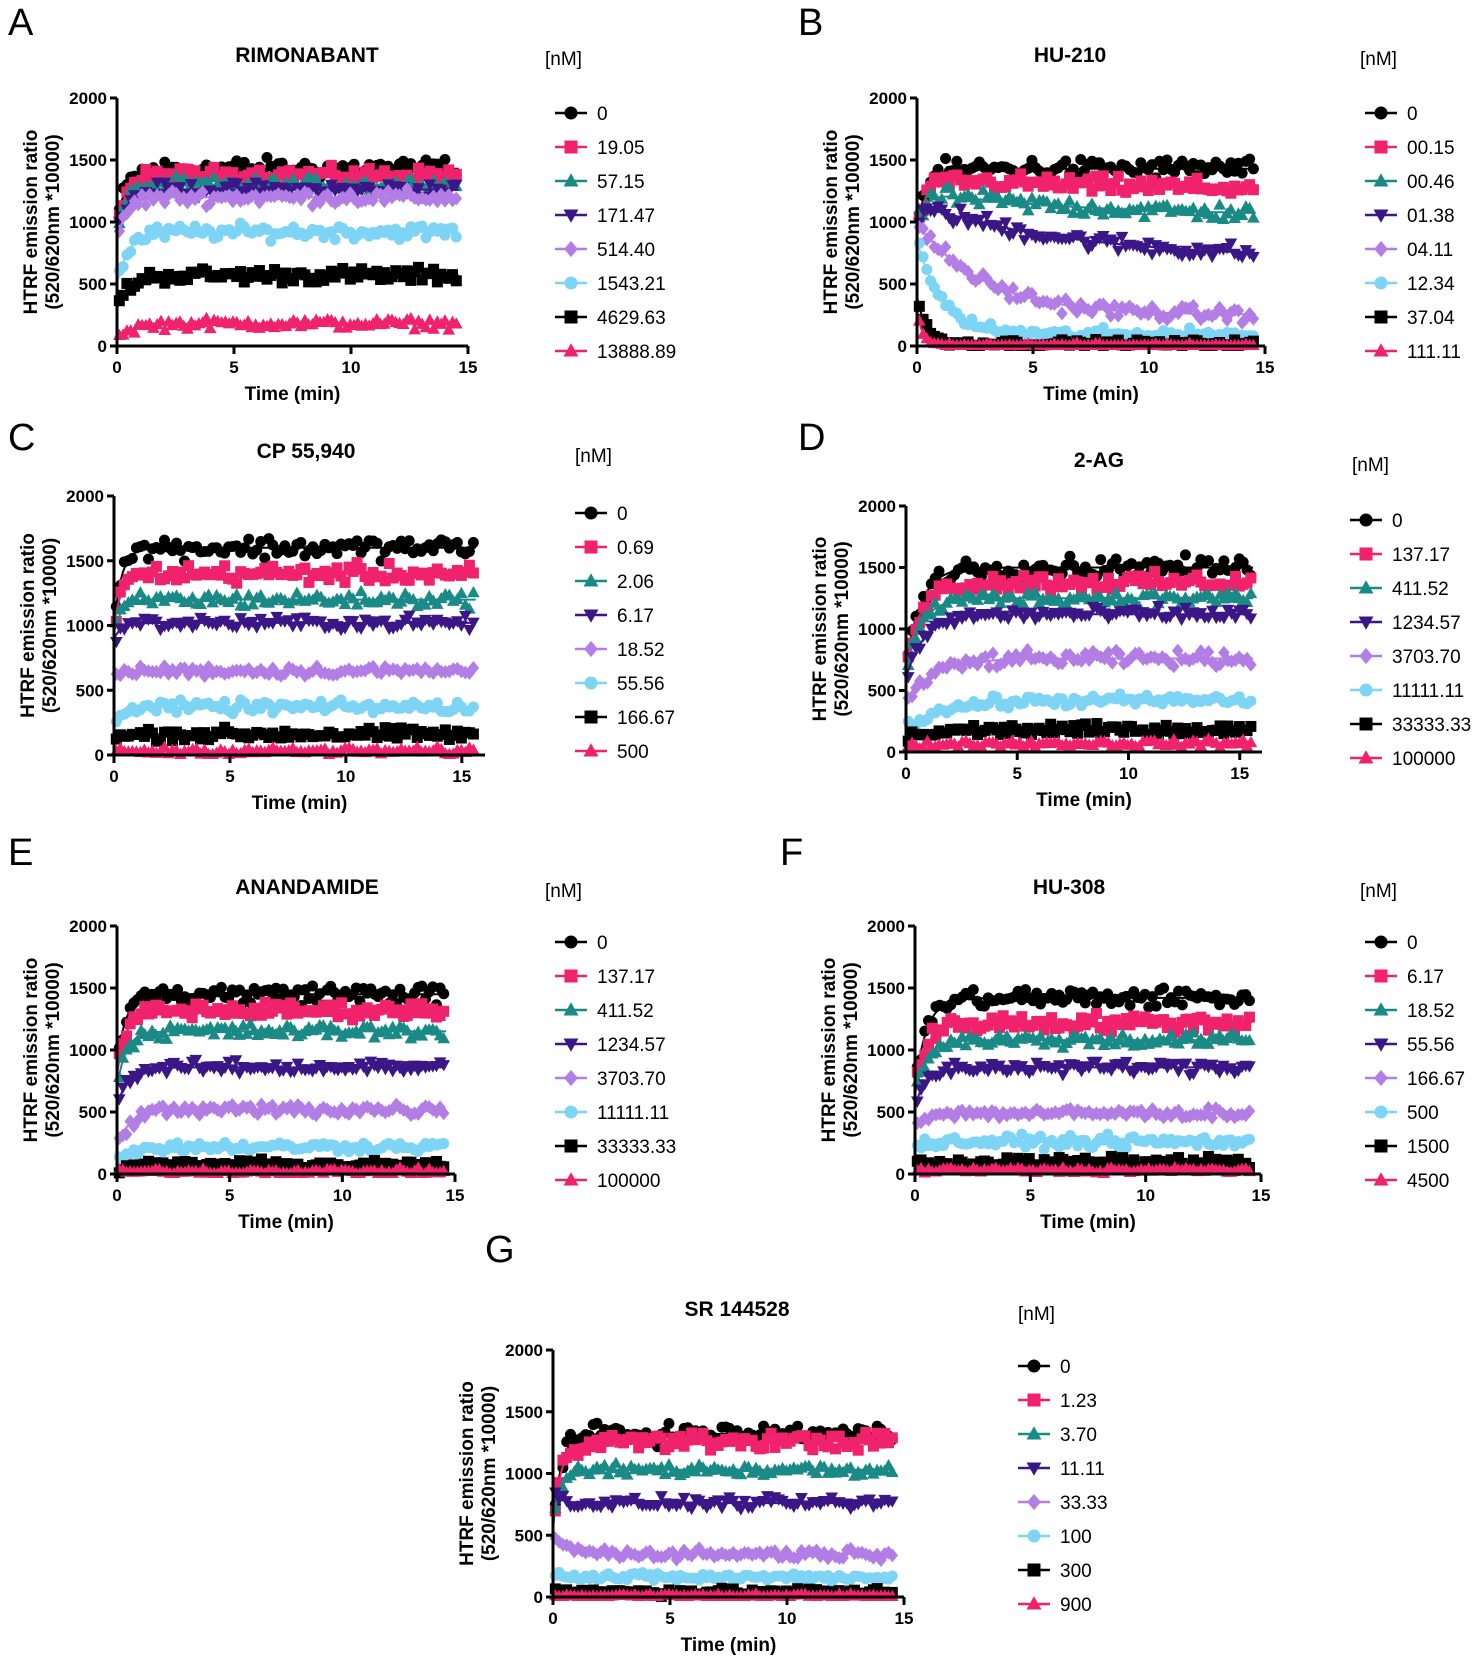  What do you see at coordinates (1069, 887) in the screenshot?
I see `chart-title: HU-308` at bounding box center [1069, 887].